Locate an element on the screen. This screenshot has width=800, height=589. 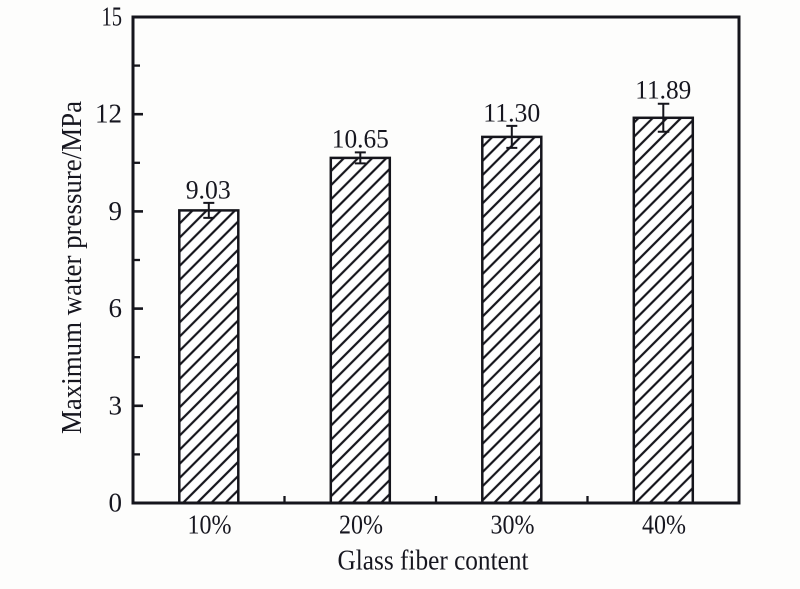
svg-text: 10% is located at coordinates (210, 525).